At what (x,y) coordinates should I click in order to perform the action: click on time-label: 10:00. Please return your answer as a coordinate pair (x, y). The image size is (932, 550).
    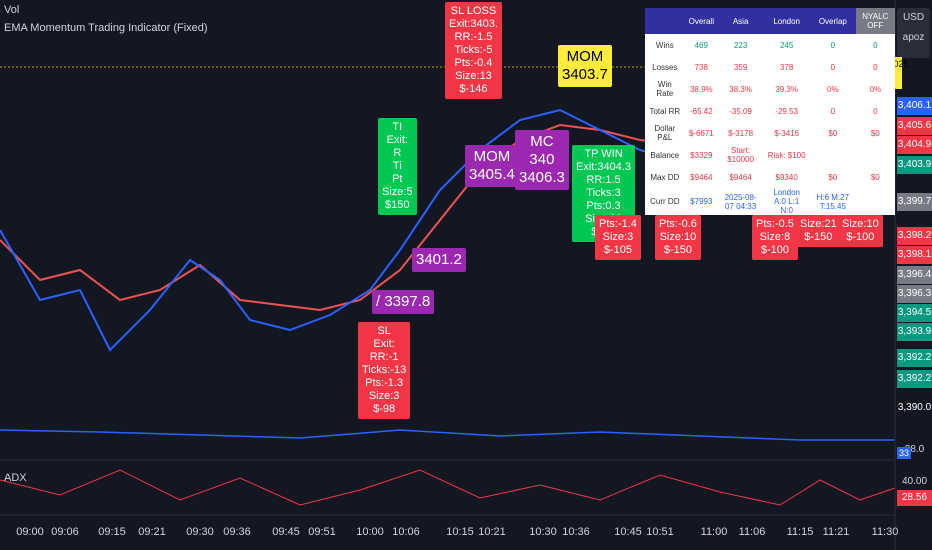
    Looking at the image, I should click on (370, 532).